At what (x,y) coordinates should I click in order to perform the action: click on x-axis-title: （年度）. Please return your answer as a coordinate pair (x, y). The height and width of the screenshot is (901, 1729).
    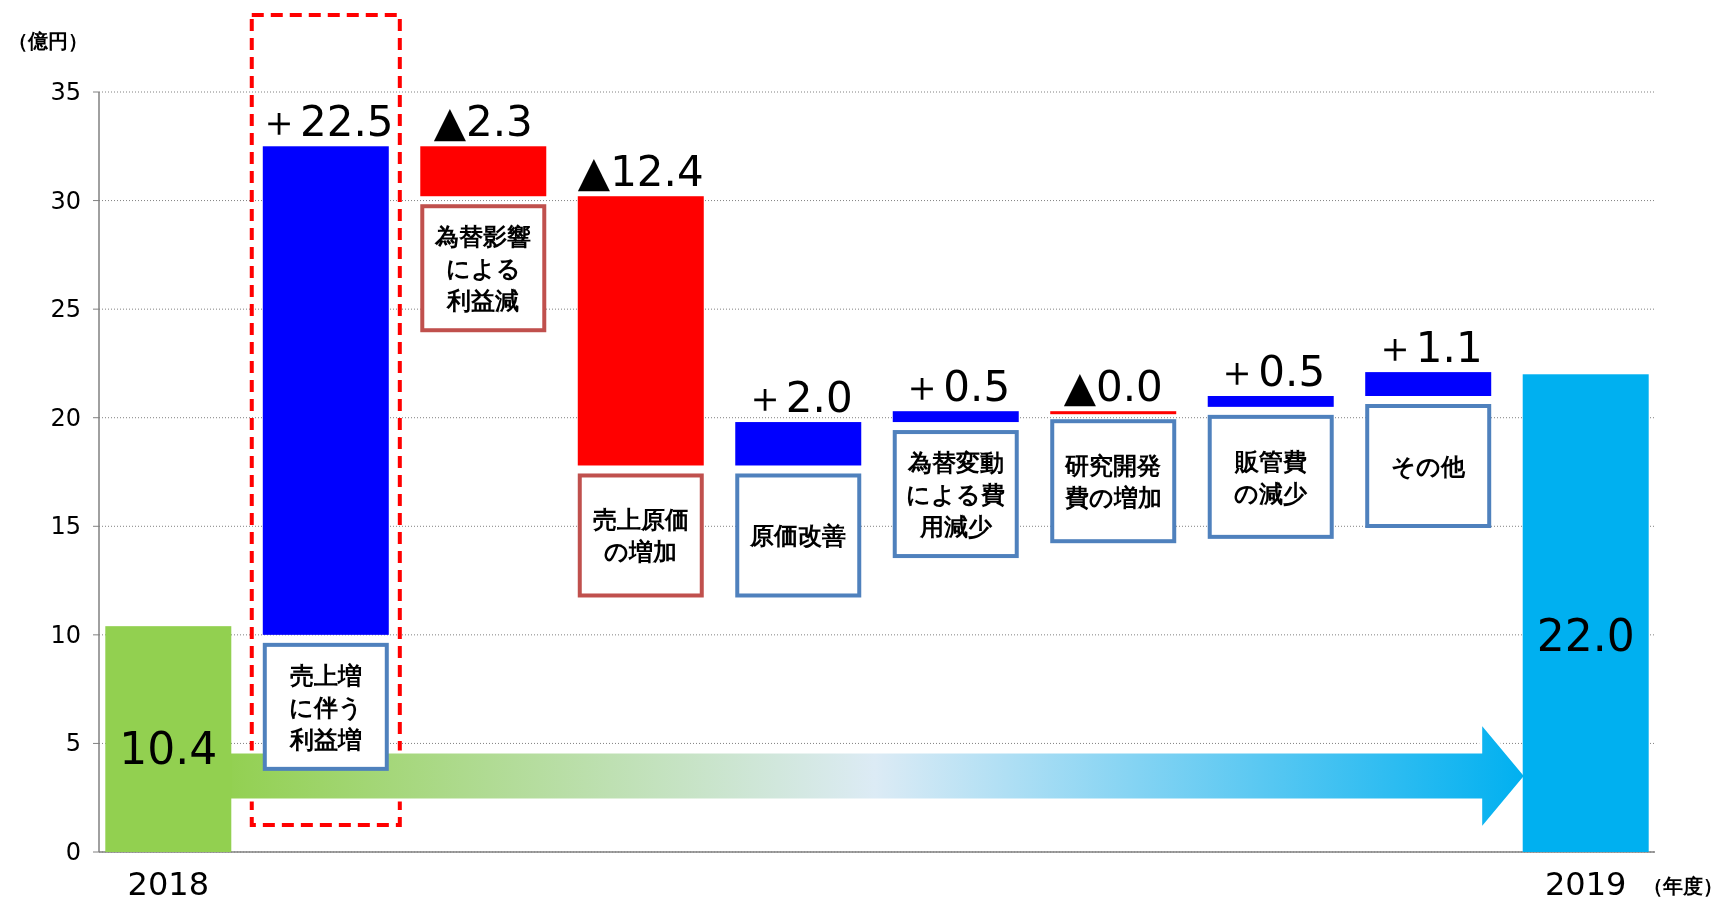
    Looking at the image, I should click on (1683, 886).